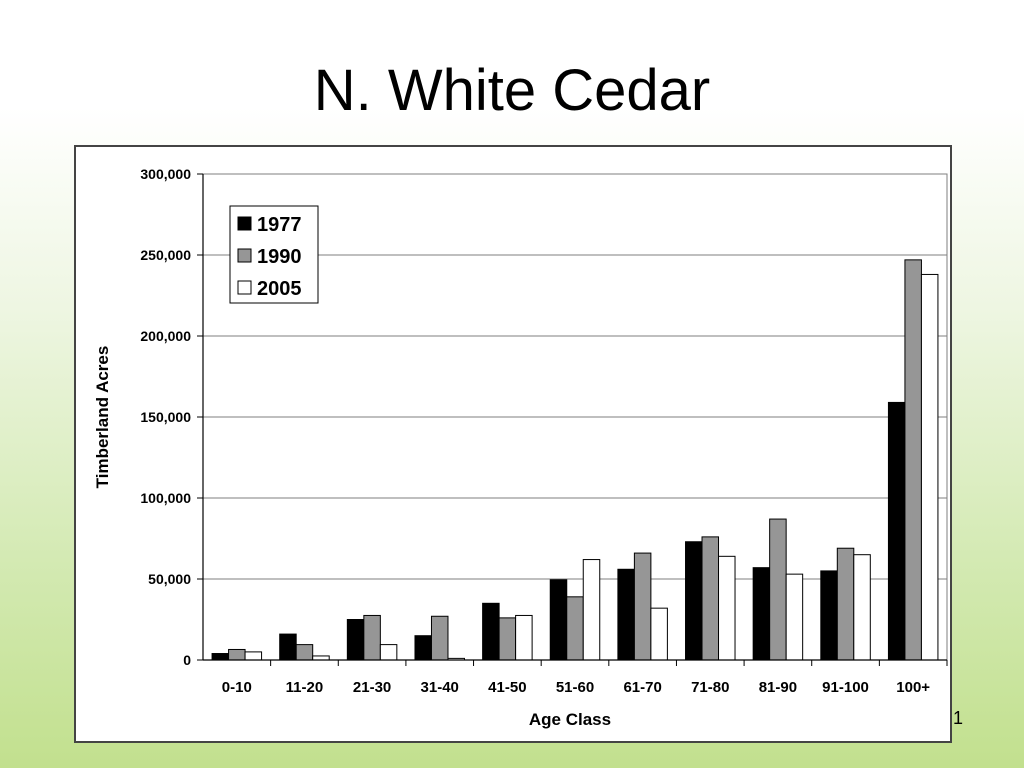 Image resolution: width=1024 pixels, height=768 pixels. Describe the element at coordinates (165, 336) in the screenshot. I see `y-tick-label: 200,000` at that location.